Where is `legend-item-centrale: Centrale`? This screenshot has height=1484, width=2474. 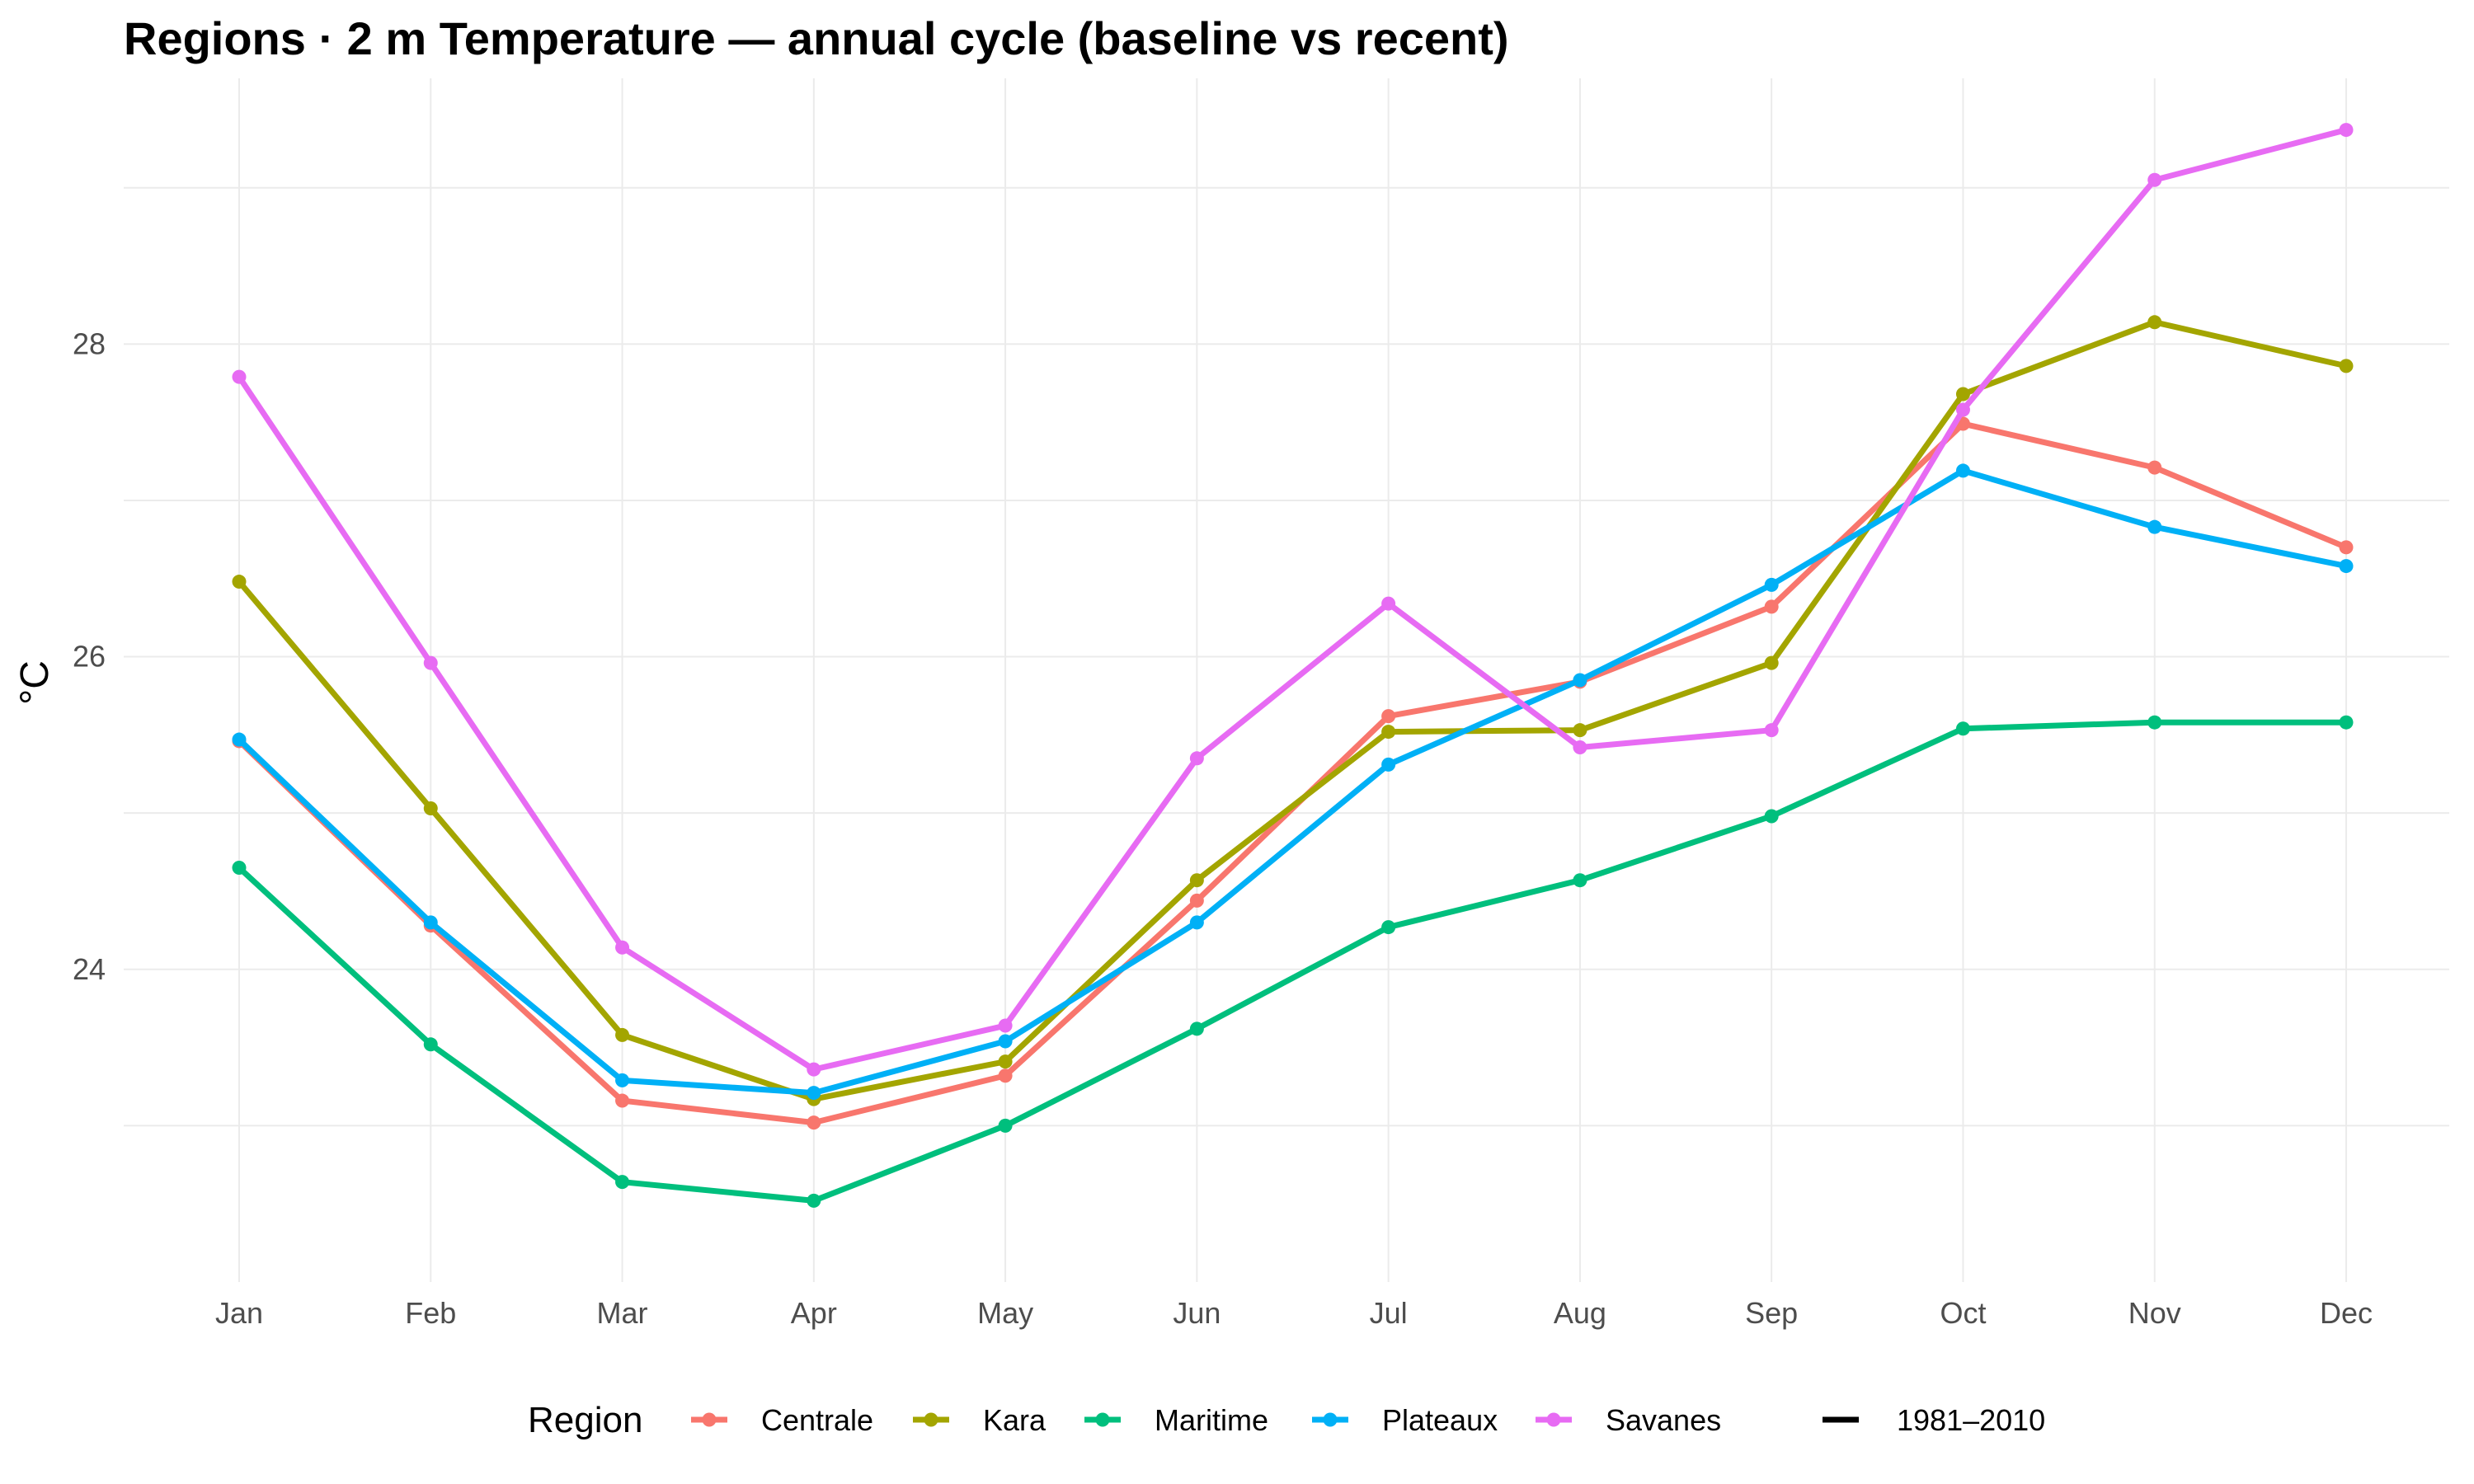 legend-item-centrale: Centrale is located at coordinates (782, 1420).